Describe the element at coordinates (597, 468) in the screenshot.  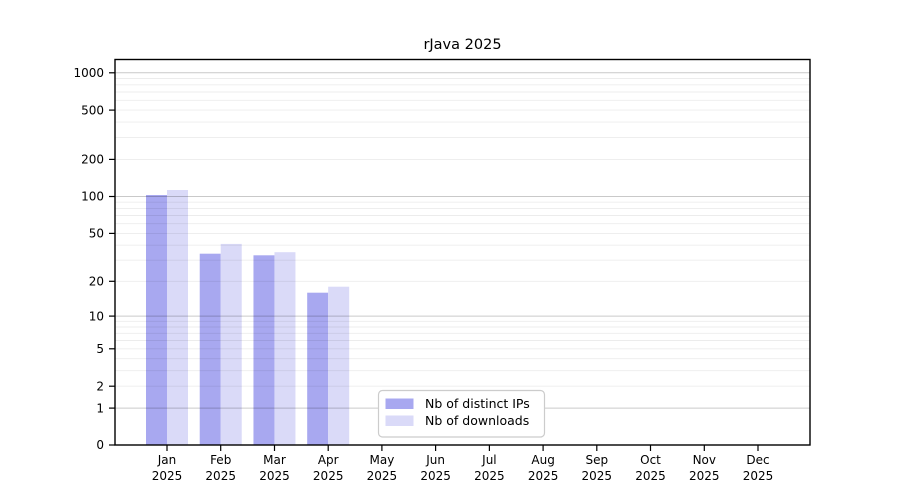
I see `x-tick-label-sep: Sep 2025` at that location.